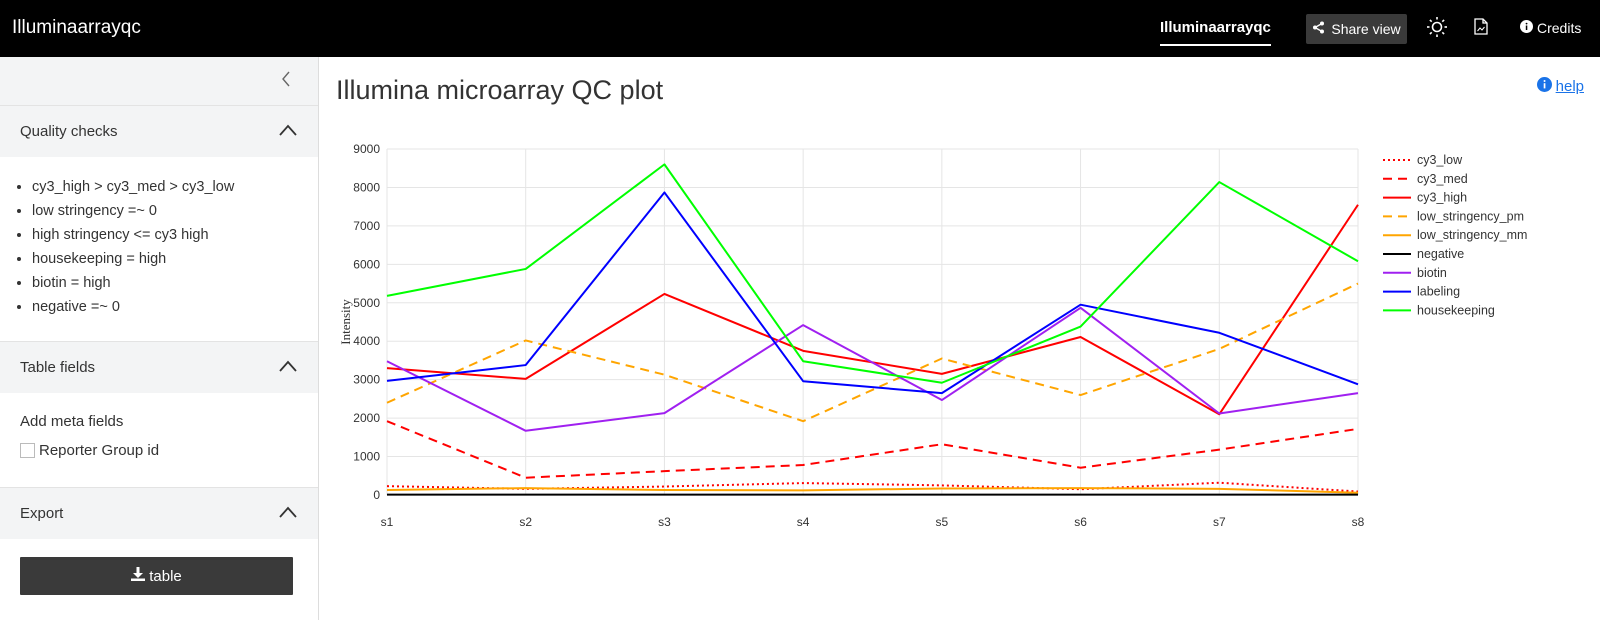  I want to click on table-fields-header: Table fields, so click(159, 367).